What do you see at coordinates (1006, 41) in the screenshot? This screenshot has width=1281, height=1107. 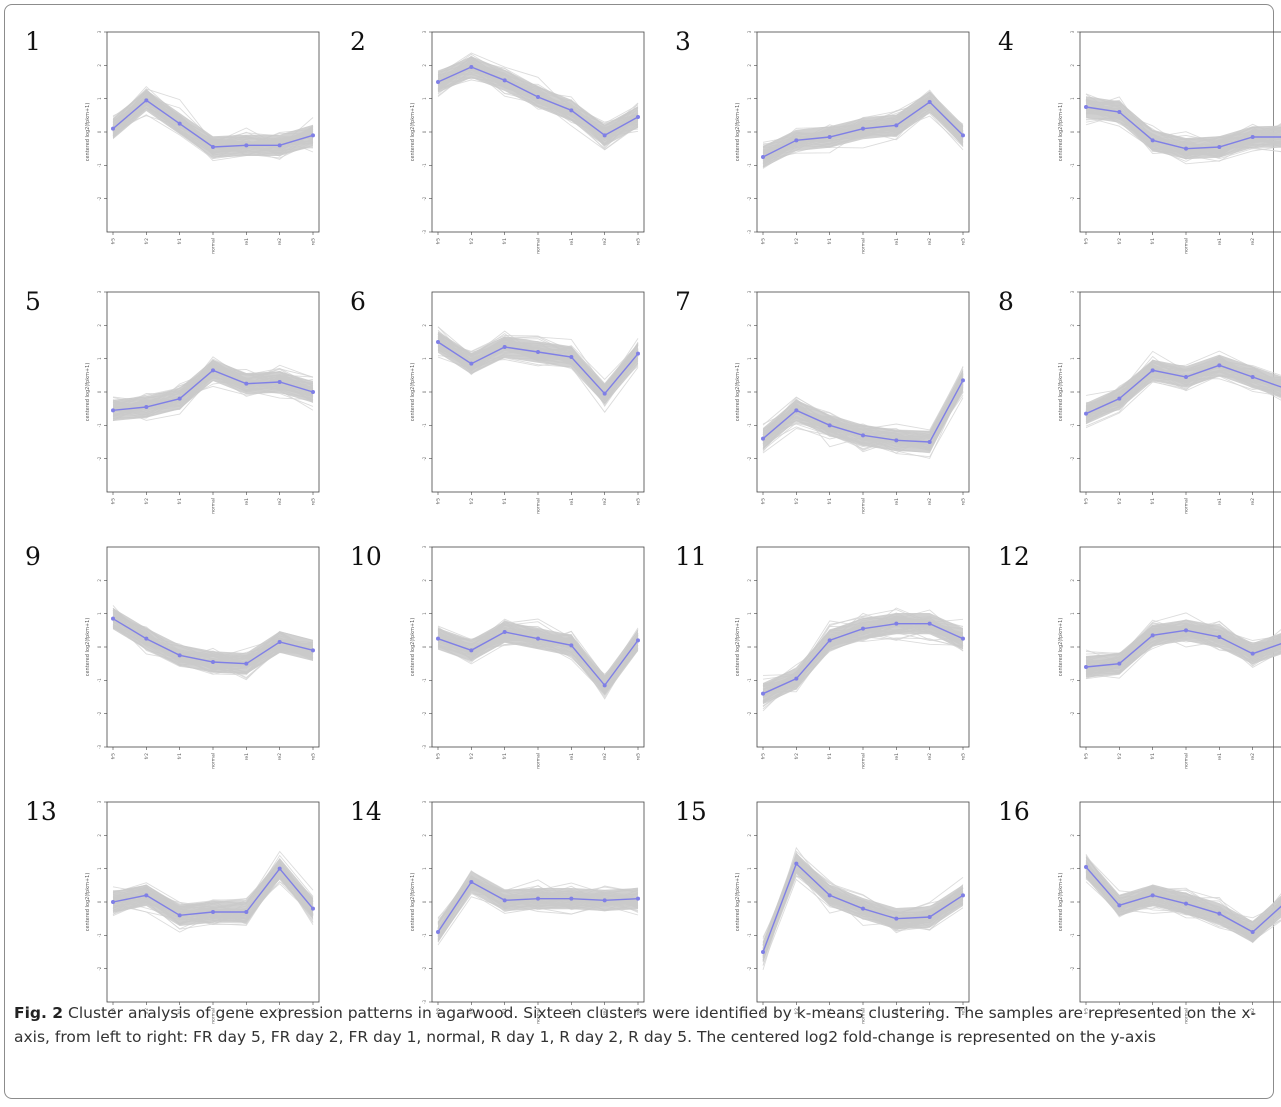 I see `panel-number: 4` at bounding box center [1006, 41].